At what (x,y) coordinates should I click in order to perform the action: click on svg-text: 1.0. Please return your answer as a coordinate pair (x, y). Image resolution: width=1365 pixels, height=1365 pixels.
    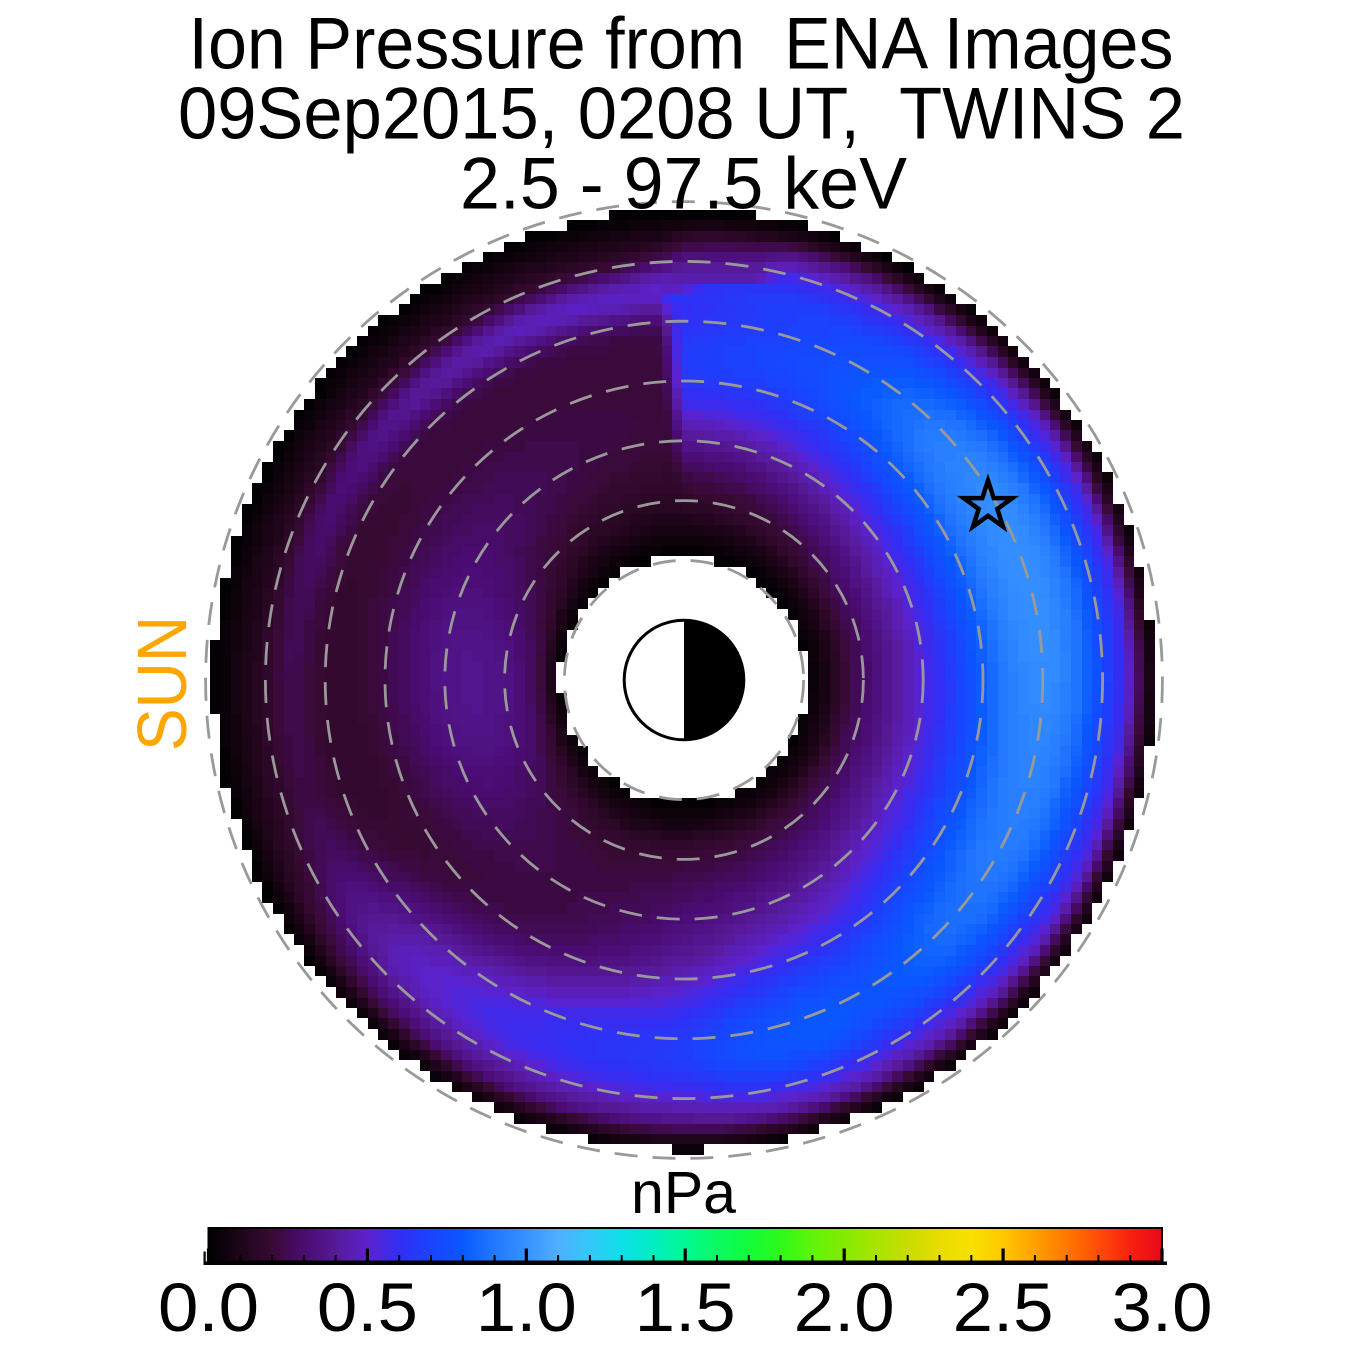
    Looking at the image, I should click on (526, 1307).